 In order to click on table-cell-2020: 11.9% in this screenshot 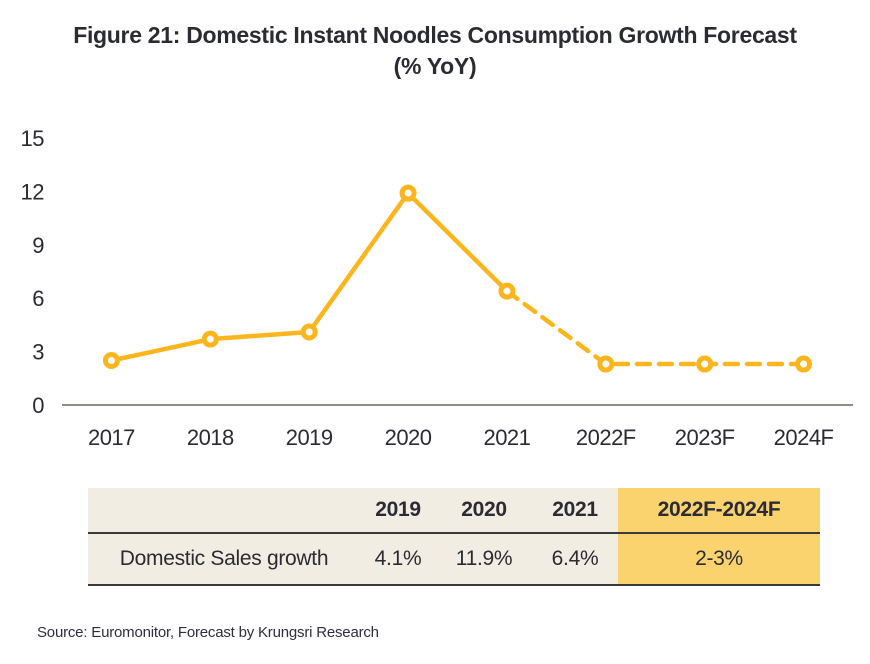, I will do `click(484, 559)`.